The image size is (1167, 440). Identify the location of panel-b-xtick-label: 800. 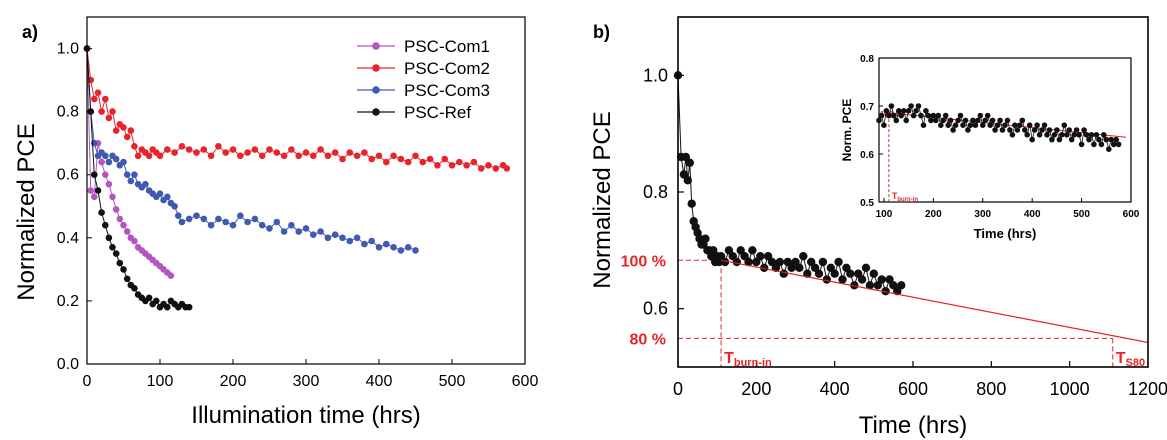
(991, 389).